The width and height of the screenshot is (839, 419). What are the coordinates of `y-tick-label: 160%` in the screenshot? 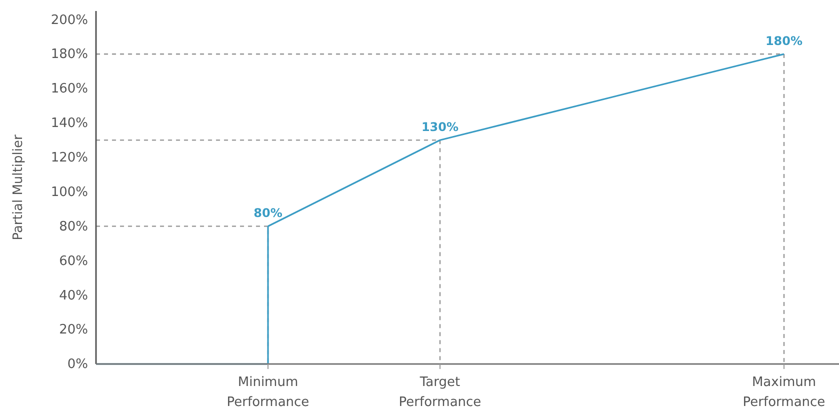 It's located at (69, 89).